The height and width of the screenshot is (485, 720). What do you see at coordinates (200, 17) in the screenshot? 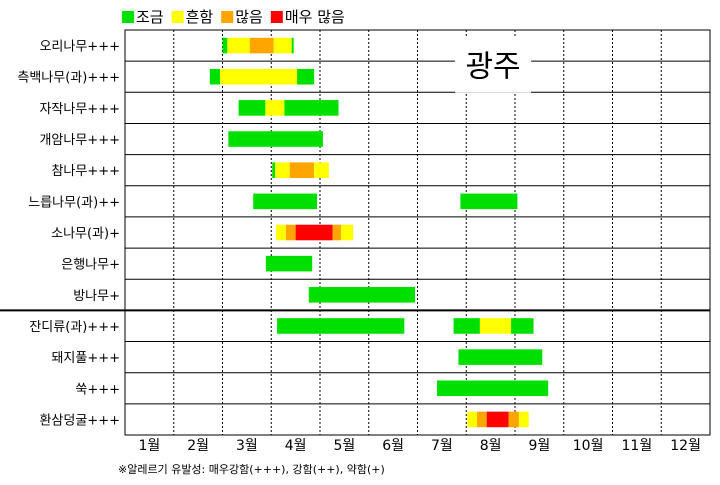
I see `legend-label-moderate: 흔함` at bounding box center [200, 17].